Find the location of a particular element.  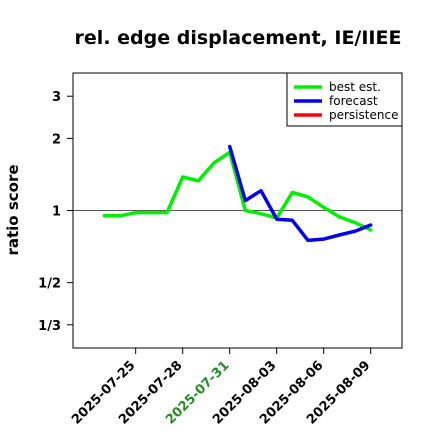

legend: best est. forecast persistence is located at coordinates (344, 99).